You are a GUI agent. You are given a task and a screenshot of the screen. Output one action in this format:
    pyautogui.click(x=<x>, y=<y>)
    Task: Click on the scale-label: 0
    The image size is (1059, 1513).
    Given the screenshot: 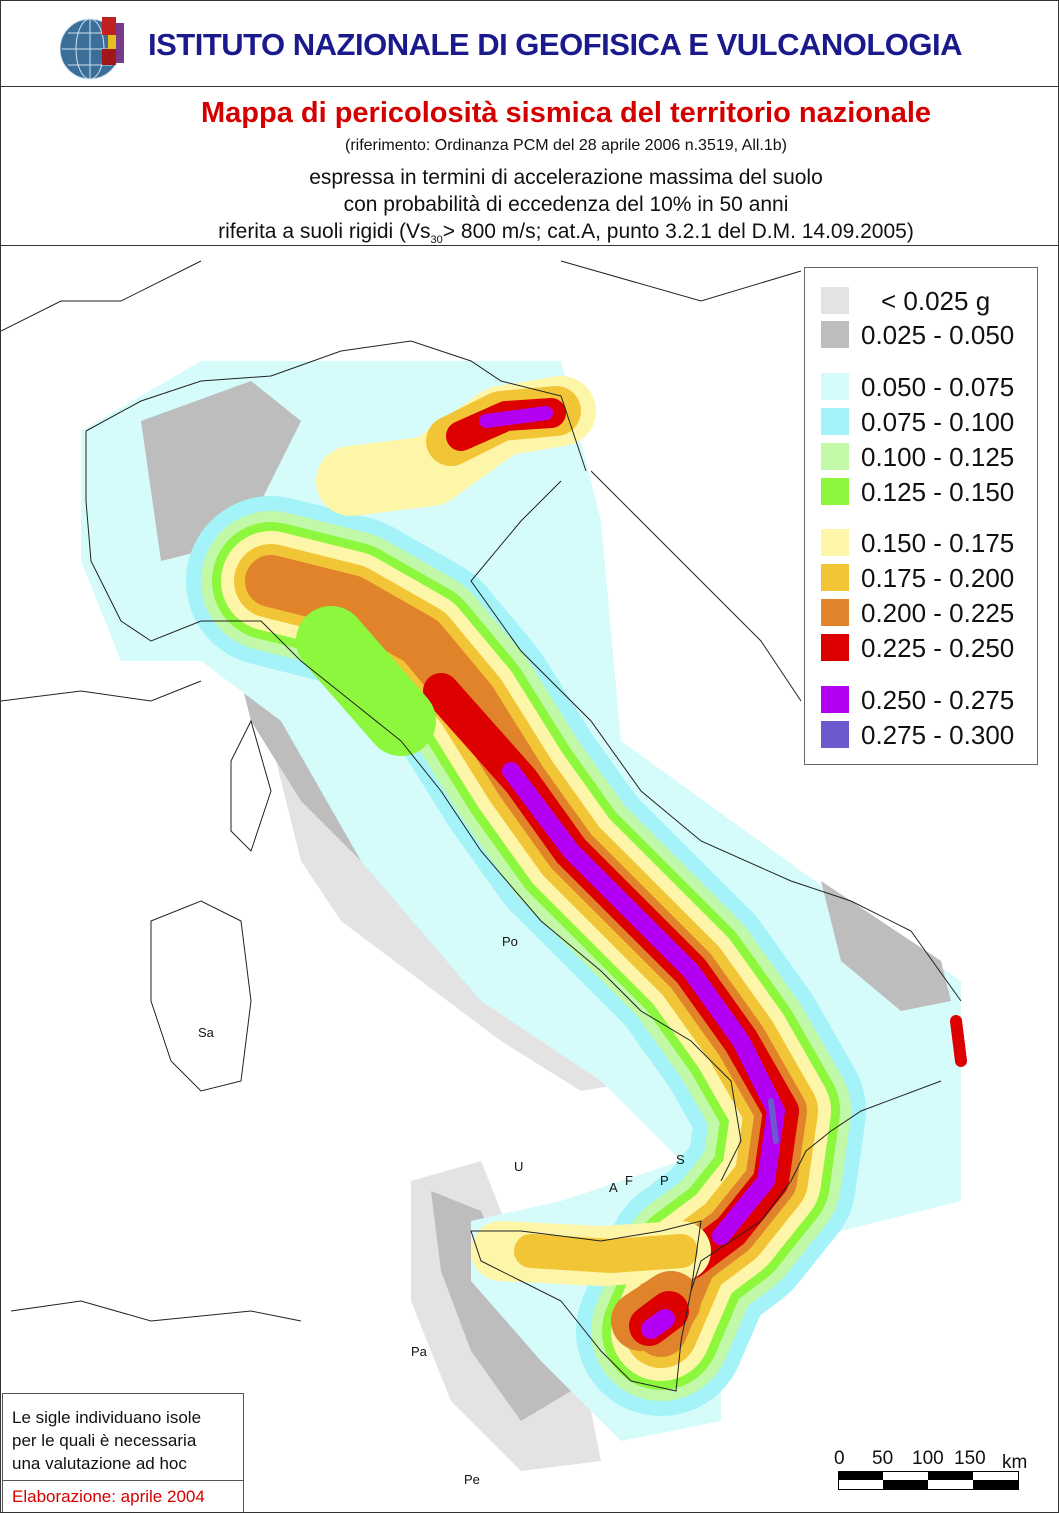 What is the action you would take?
    pyautogui.click(x=839, y=1458)
    